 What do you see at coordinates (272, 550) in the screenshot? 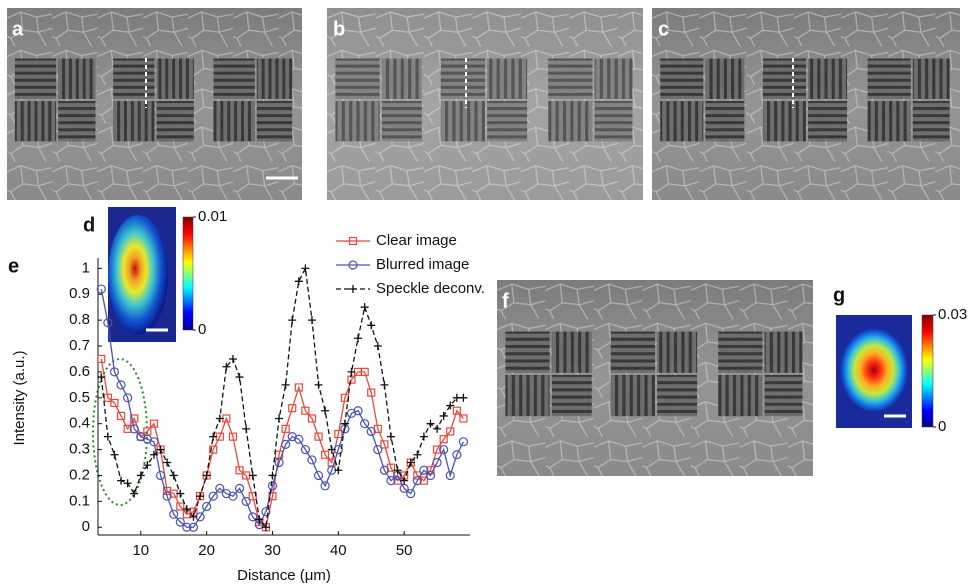
I see `x-tick-label: 30` at bounding box center [272, 550].